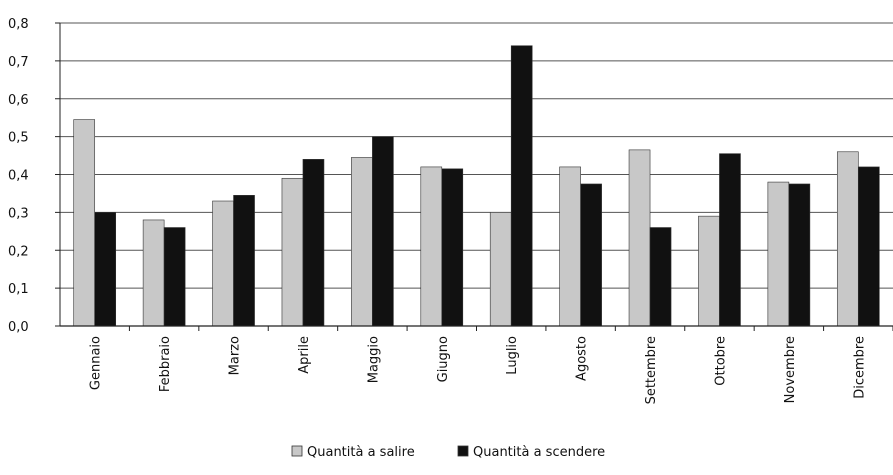 The height and width of the screenshot is (475, 893). I want to click on y-tick-label: 0,7, so click(18, 62).